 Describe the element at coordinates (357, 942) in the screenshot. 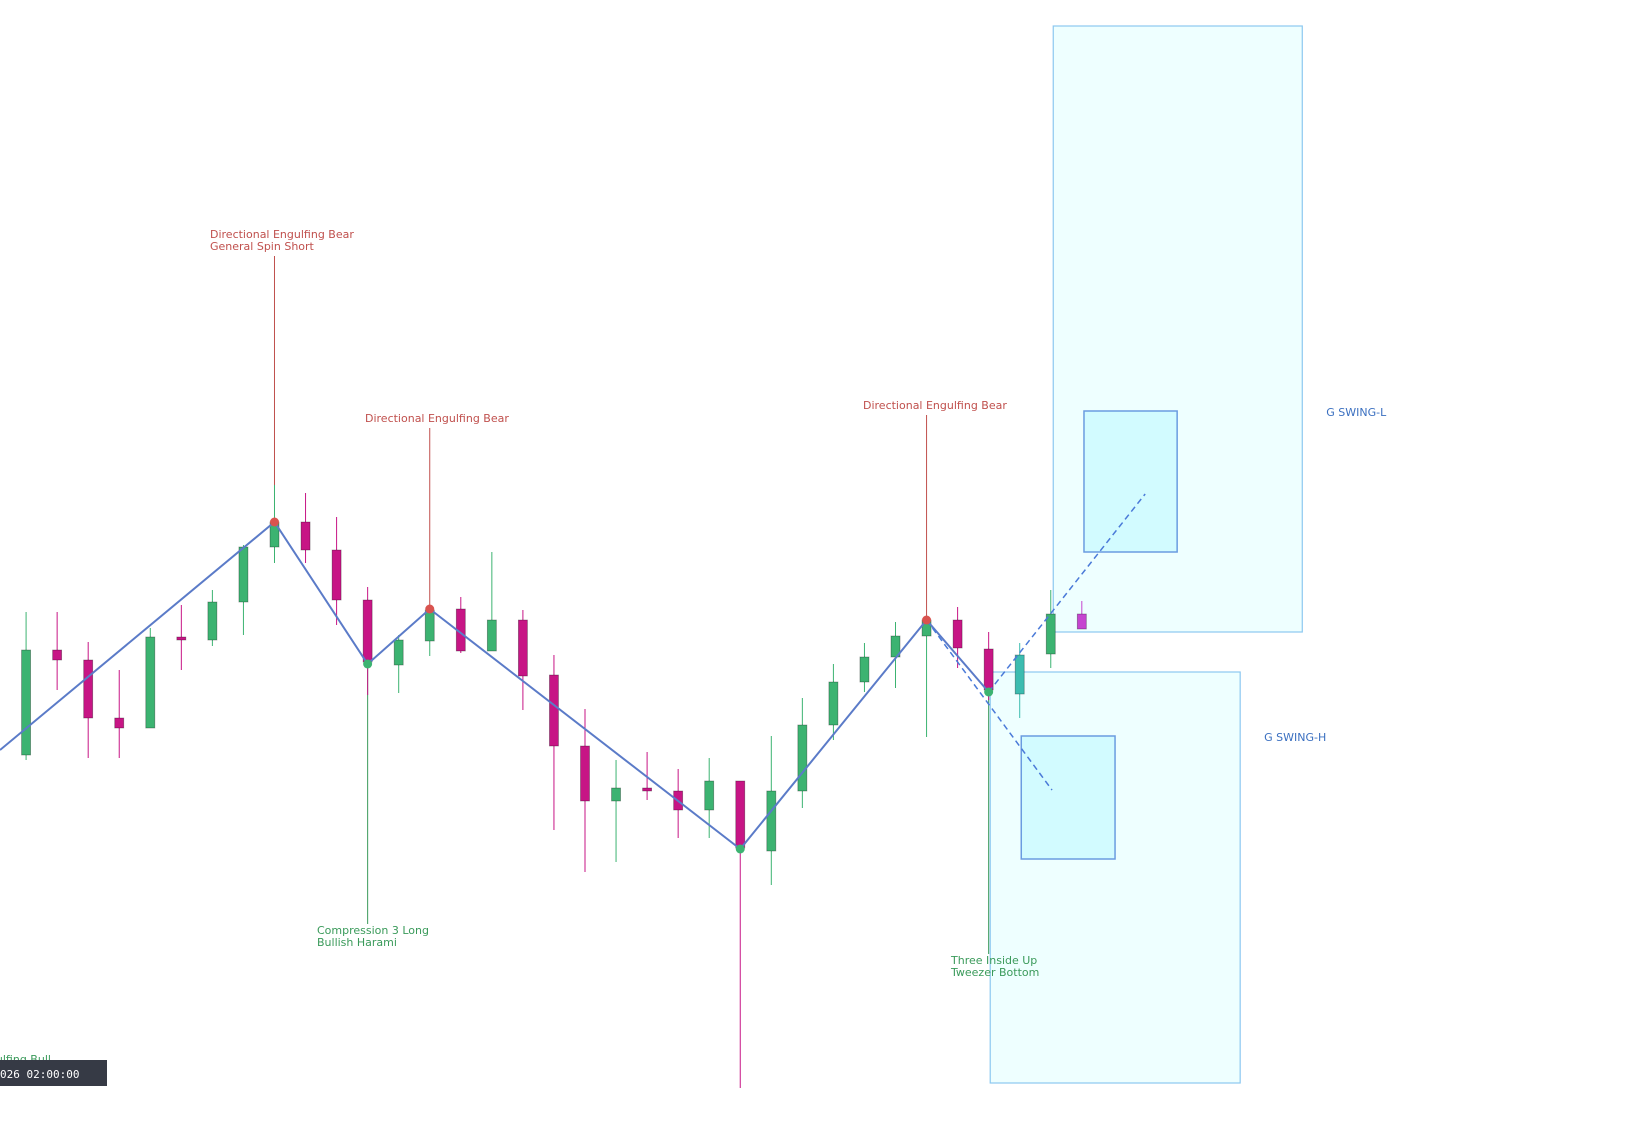

I see `annotation-text: Bullish Harami` at that location.